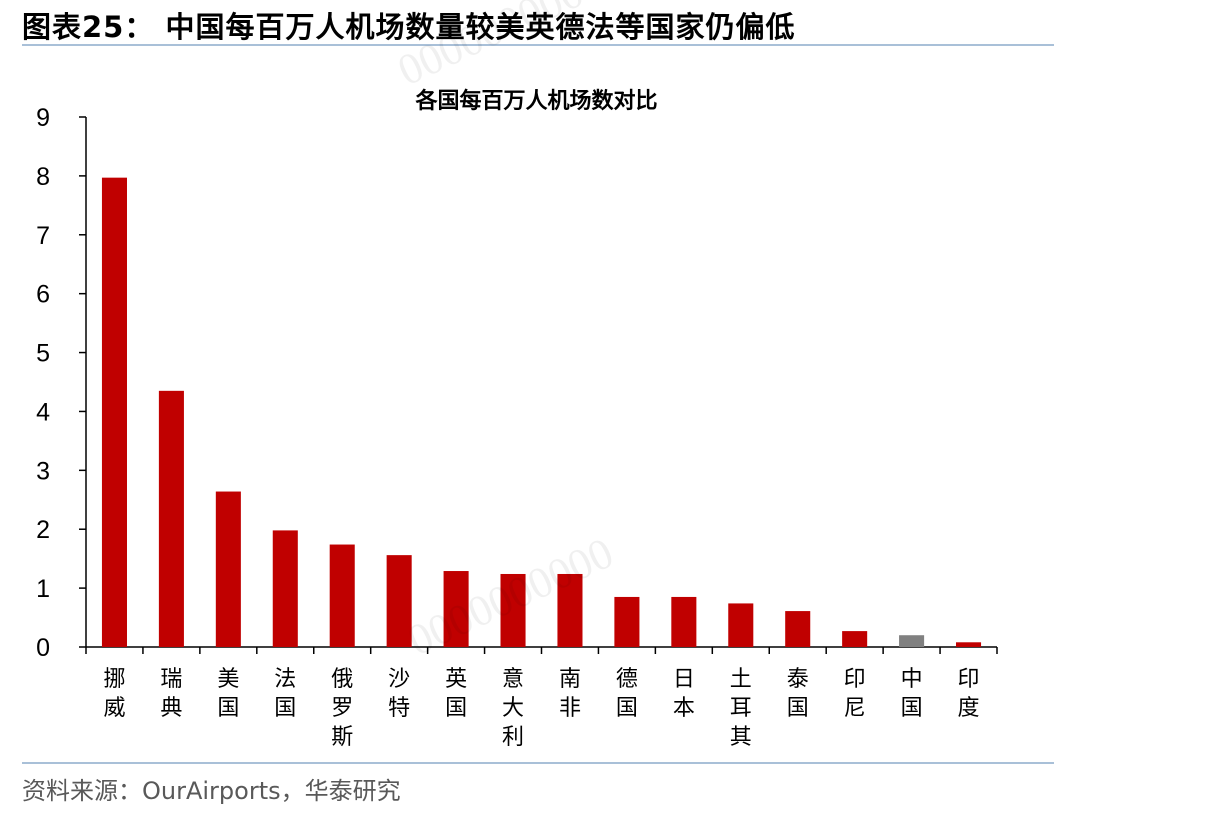 The width and height of the screenshot is (1206, 817). Describe the element at coordinates (798, 694) in the screenshot. I see `x-tick-label: 泰国` at that location.